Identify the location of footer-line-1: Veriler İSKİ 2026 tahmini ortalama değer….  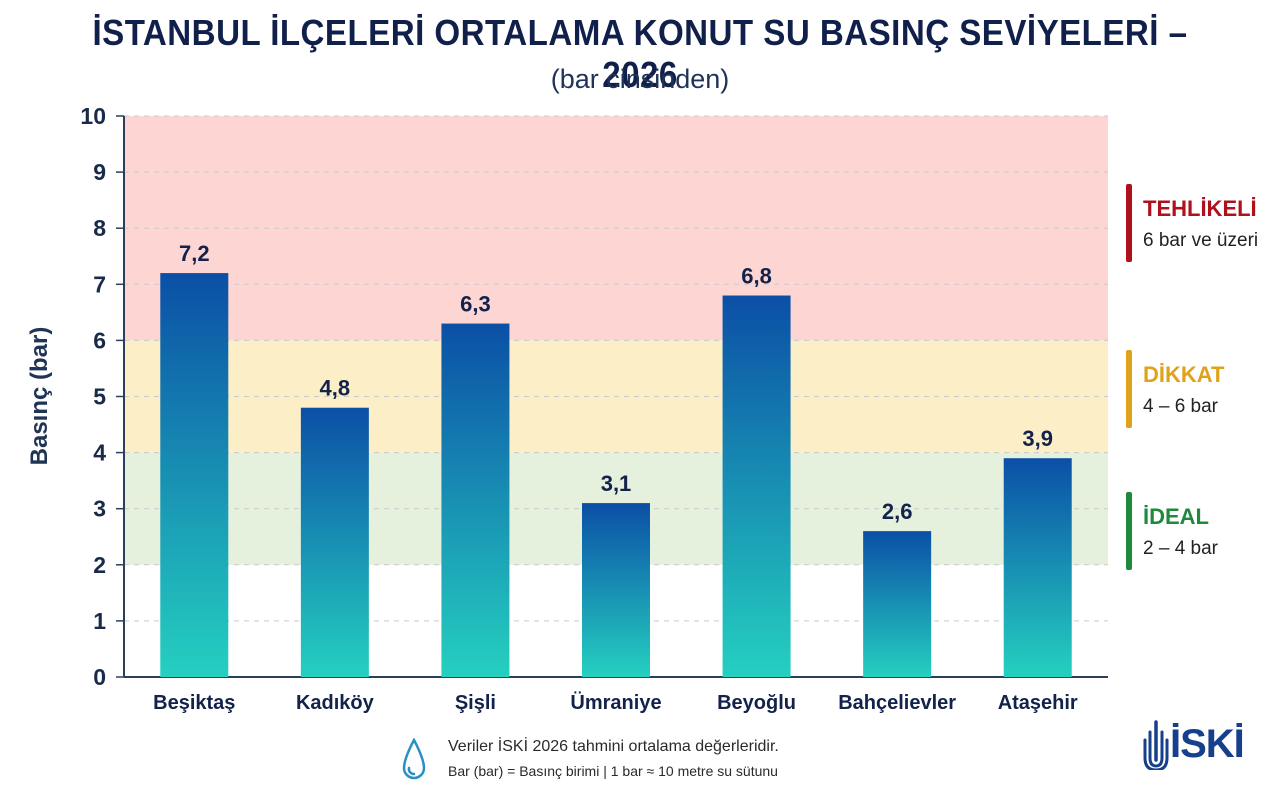
(613, 746).